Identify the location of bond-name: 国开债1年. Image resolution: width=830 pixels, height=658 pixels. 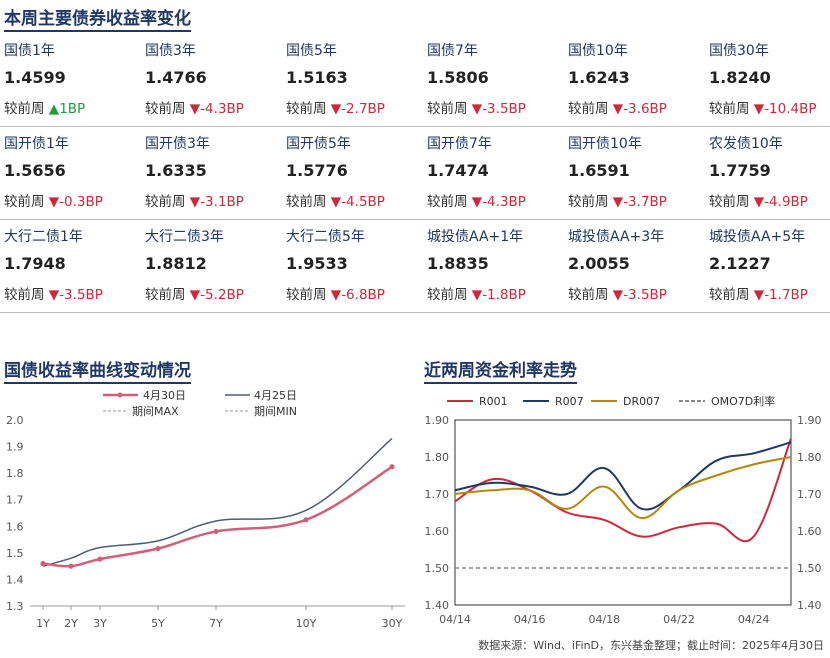
(36, 144).